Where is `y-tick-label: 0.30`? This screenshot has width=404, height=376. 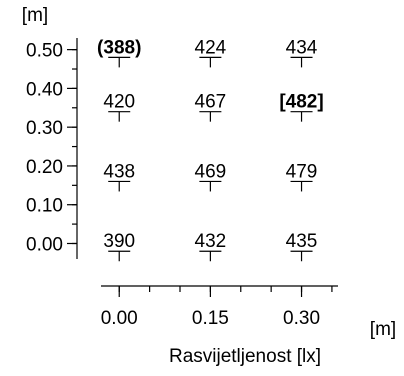
y-tick-label: 0.30 is located at coordinates (44, 128).